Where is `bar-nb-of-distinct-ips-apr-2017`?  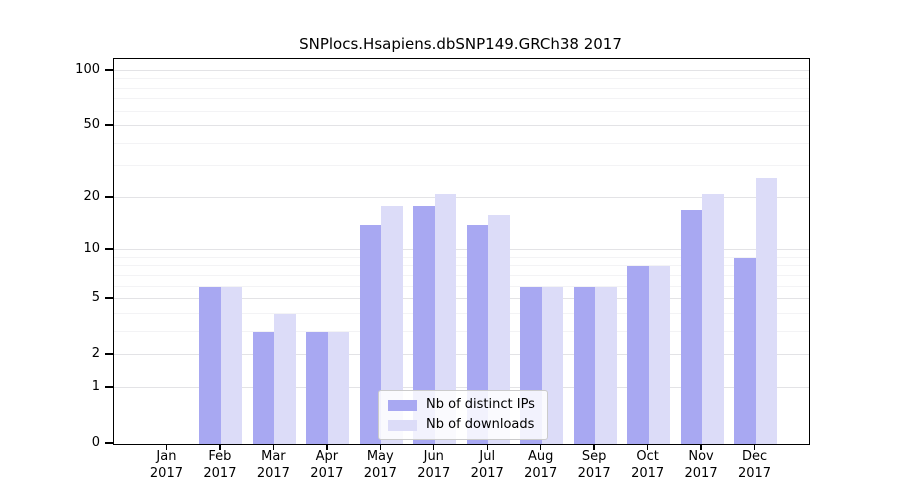 bar-nb-of-distinct-ips-apr-2017 is located at coordinates (317, 387).